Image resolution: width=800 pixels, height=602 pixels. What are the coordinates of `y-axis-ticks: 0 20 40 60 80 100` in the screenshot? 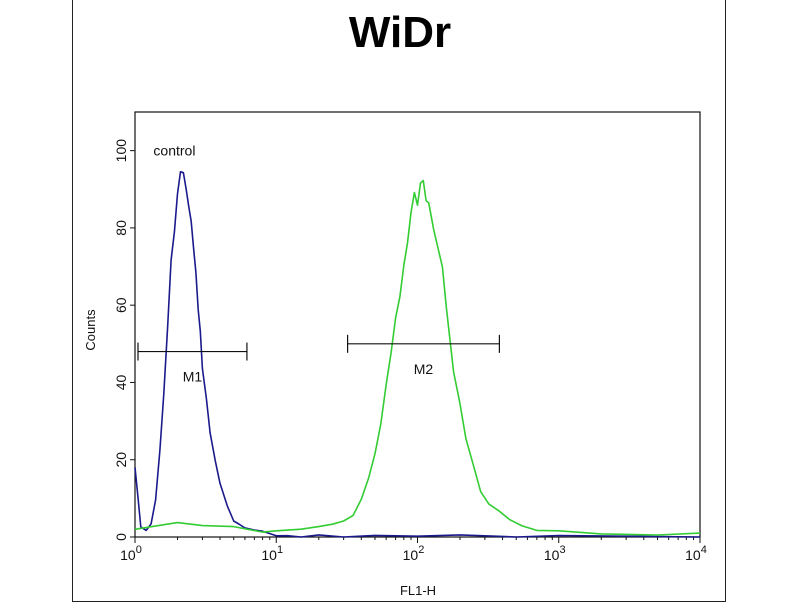 It's located at (124, 340).